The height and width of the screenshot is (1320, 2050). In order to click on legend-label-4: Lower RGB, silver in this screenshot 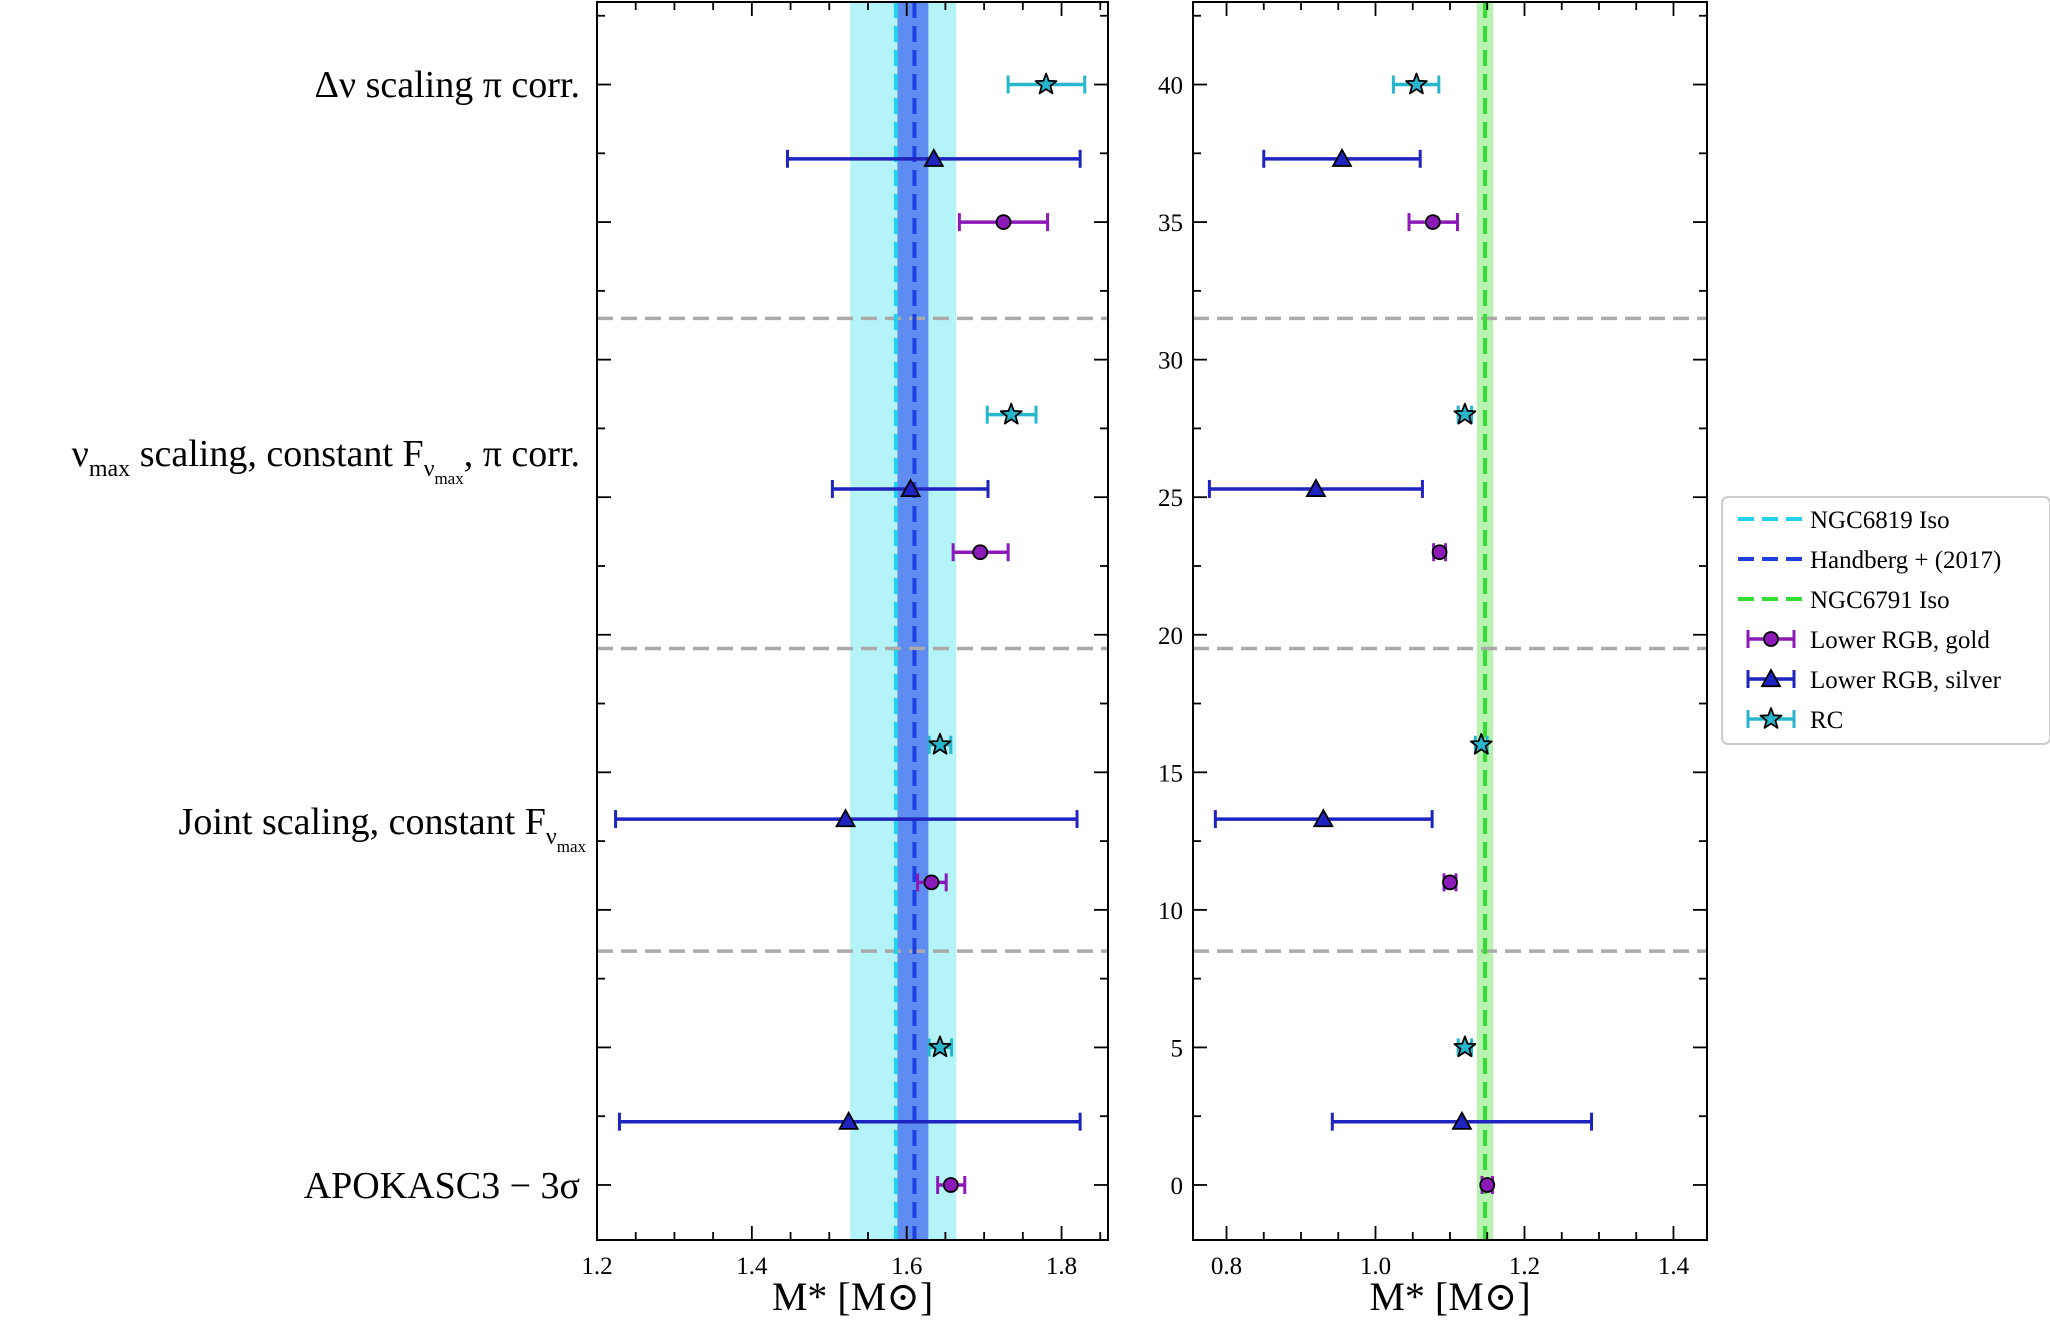, I will do `click(1906, 680)`.